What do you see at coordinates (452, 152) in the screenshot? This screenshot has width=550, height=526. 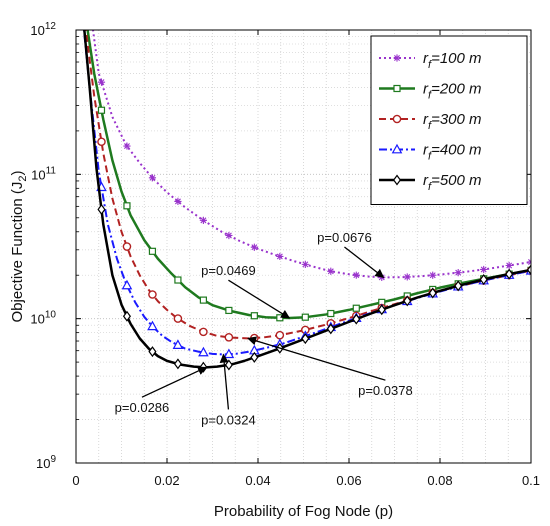 I see `legend-label: rf=400 m` at bounding box center [452, 152].